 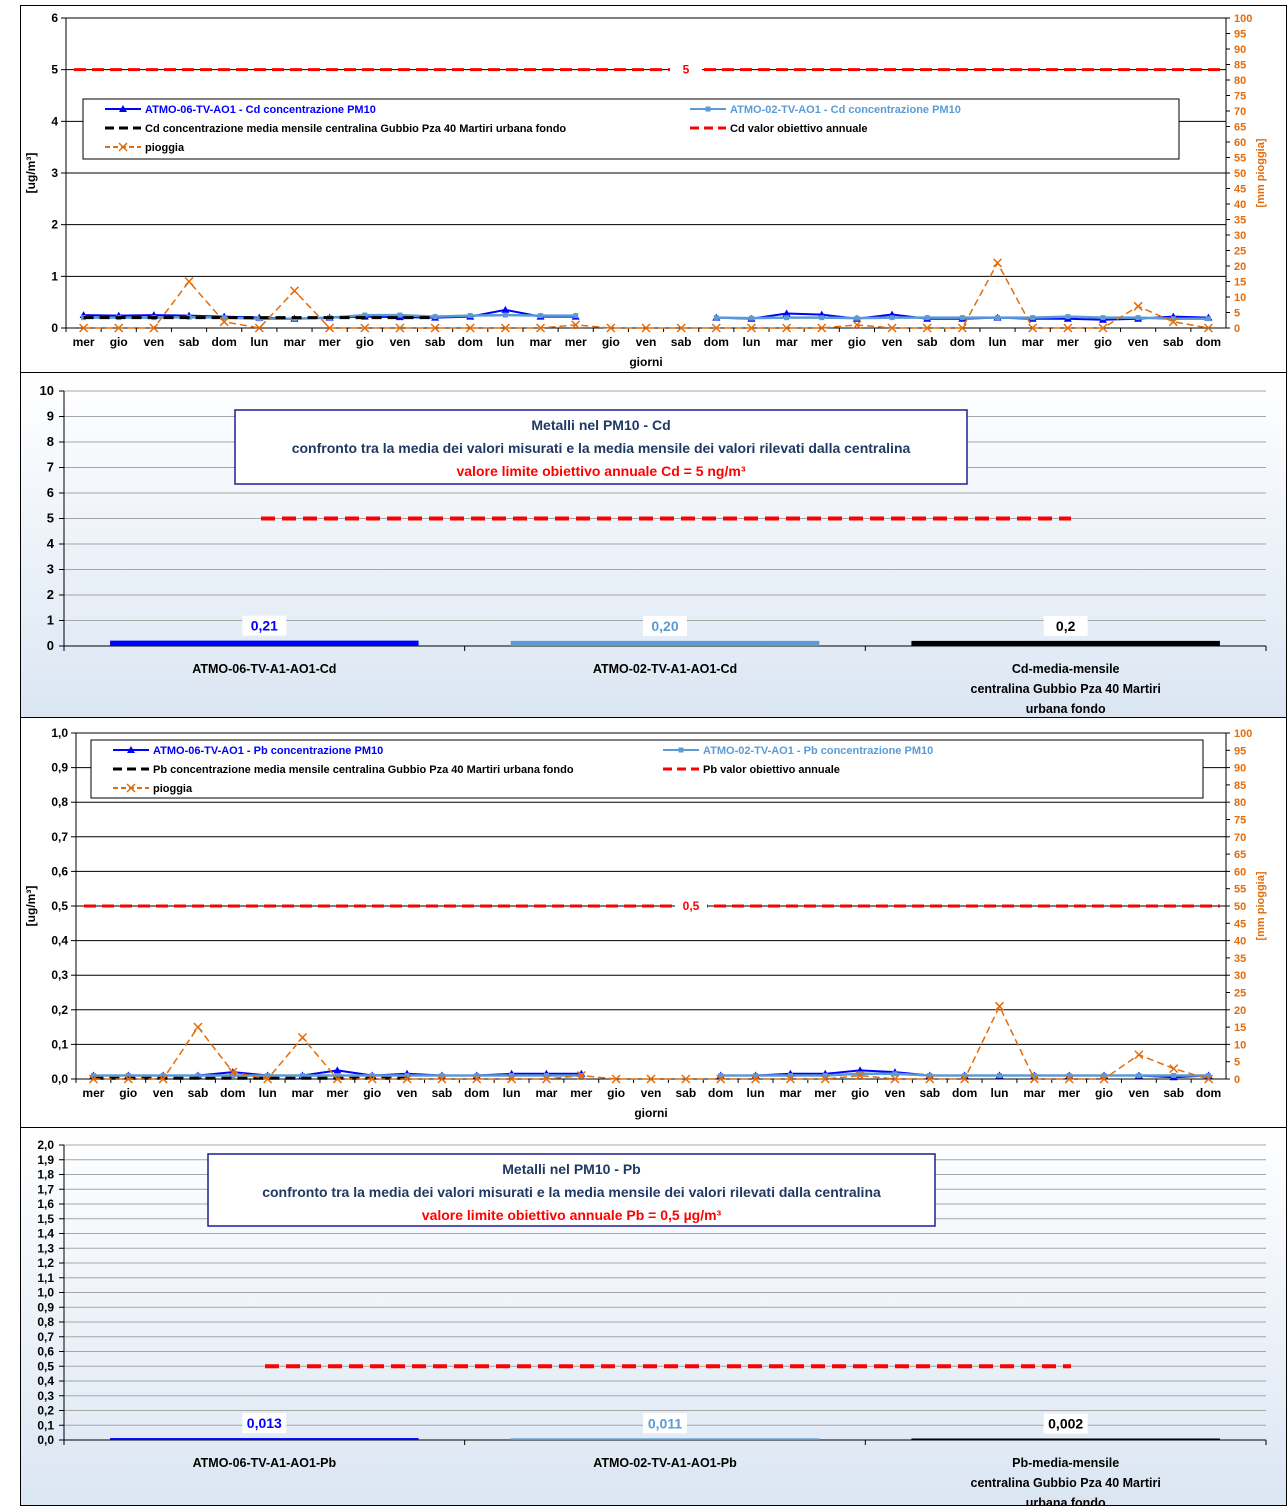 What do you see at coordinates (716, 342) in the screenshot?
I see `cd-line-x-tick-label: dom` at bounding box center [716, 342].